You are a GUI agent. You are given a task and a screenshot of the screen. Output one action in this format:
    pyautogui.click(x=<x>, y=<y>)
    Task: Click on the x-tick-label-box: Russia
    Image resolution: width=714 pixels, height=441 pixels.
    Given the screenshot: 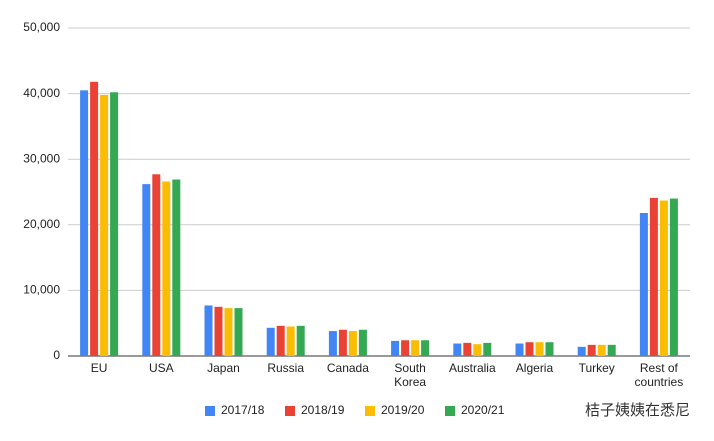 What is the action you would take?
    pyautogui.click(x=286, y=368)
    